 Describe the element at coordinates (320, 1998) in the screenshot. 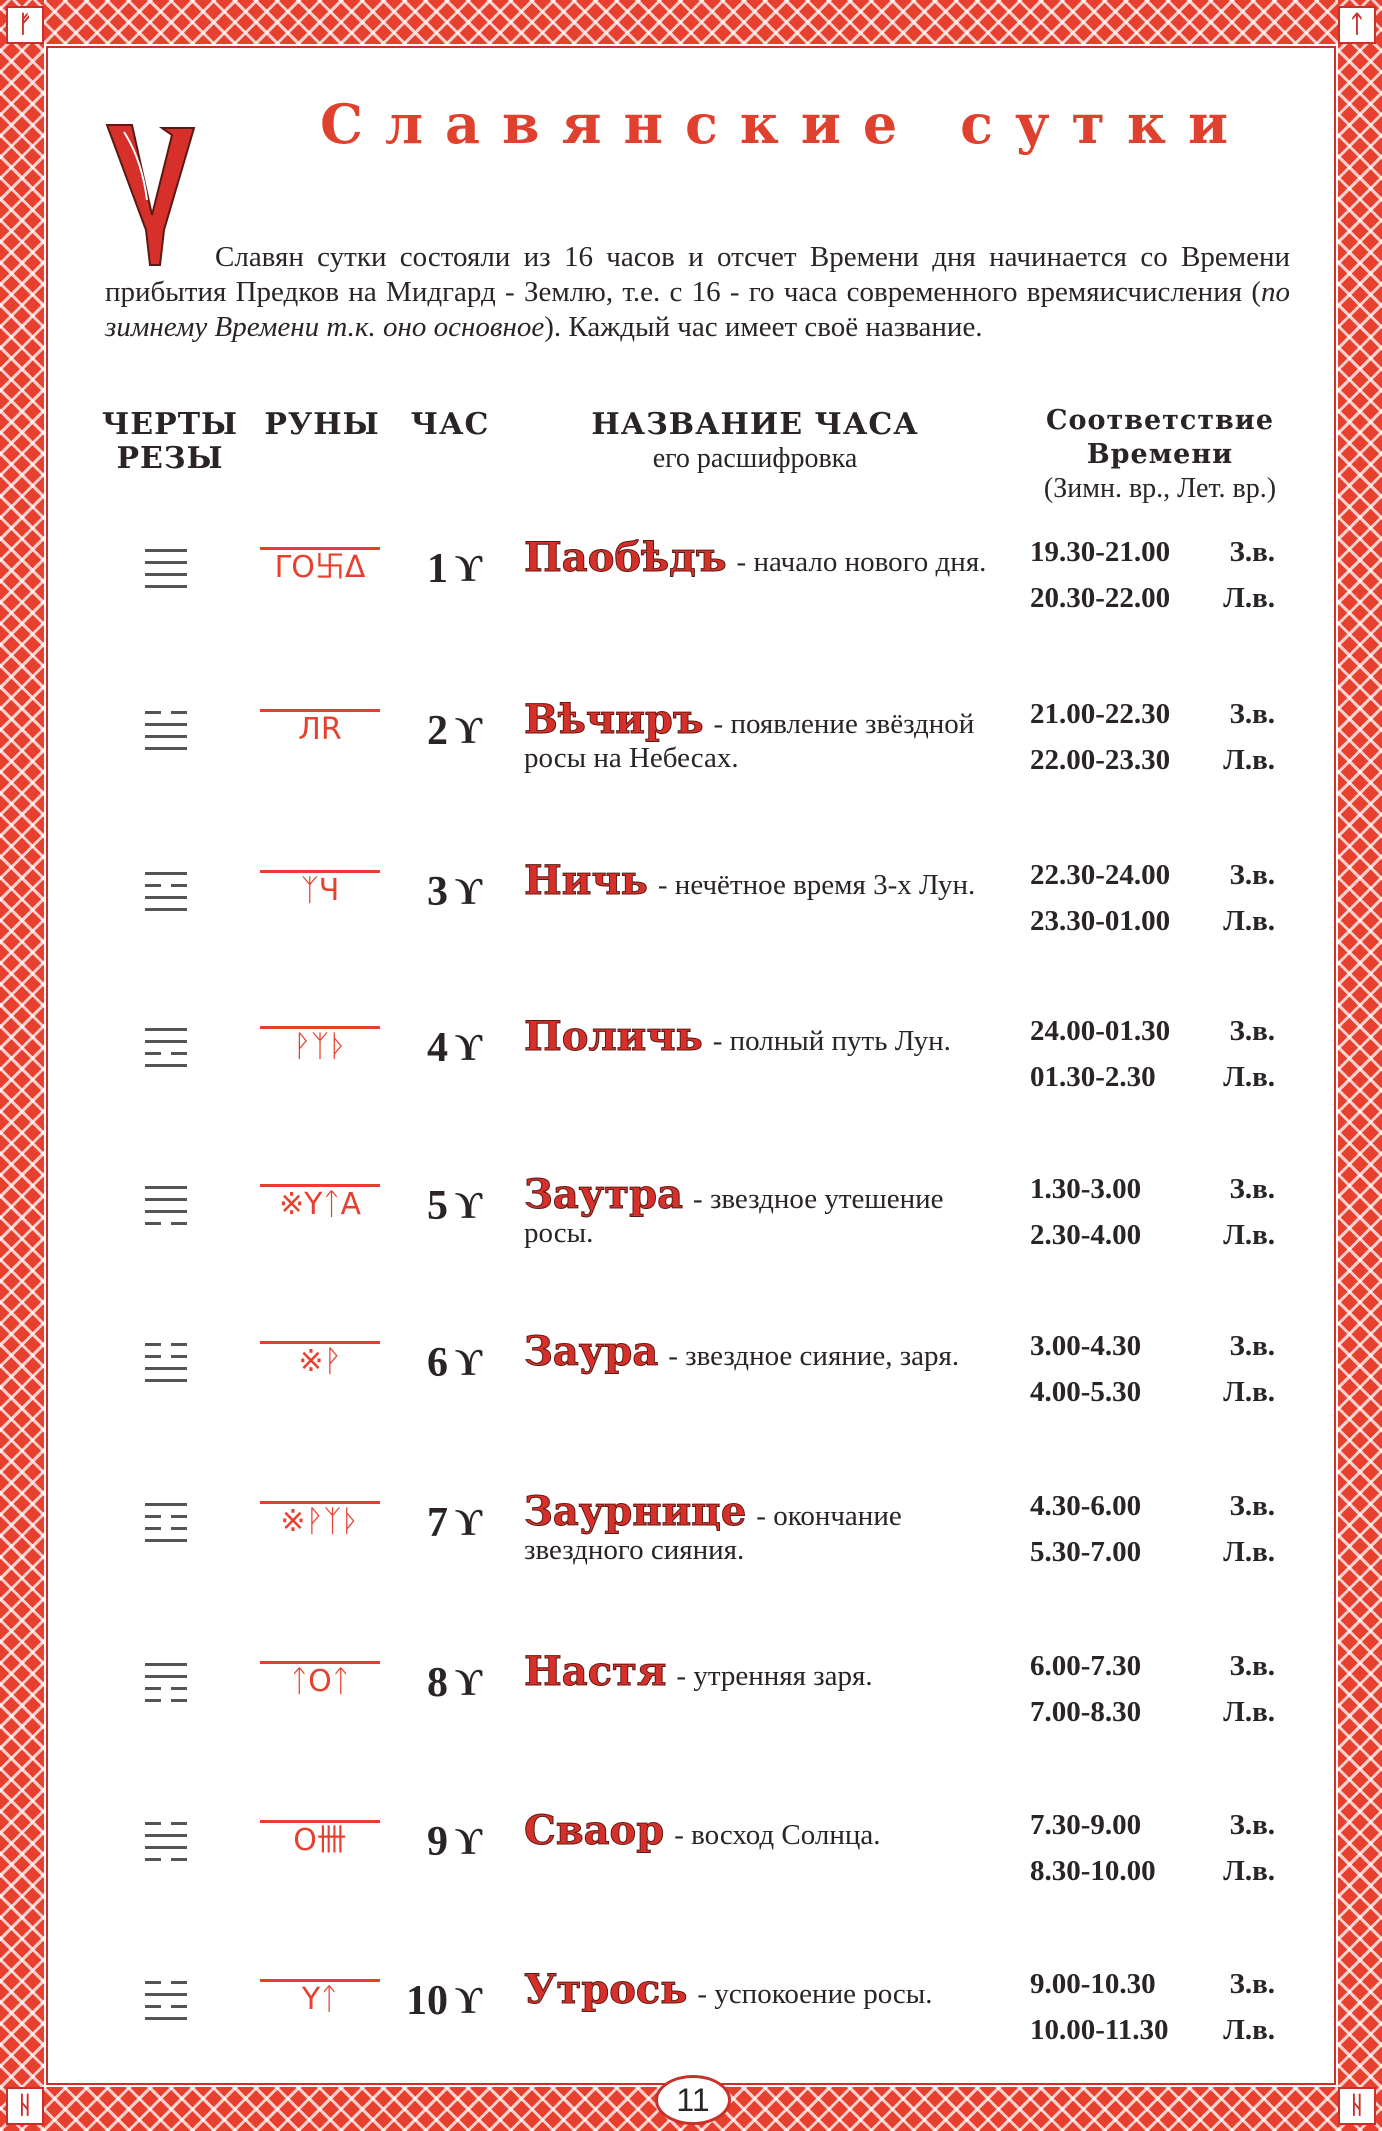

I see `rune-glyphs: Υᛏ` at that location.